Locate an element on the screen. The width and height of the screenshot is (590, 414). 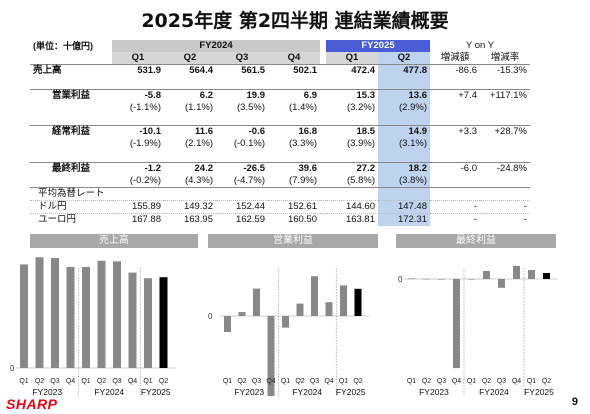
rate-header: 増減率 is located at coordinates (505, 57).